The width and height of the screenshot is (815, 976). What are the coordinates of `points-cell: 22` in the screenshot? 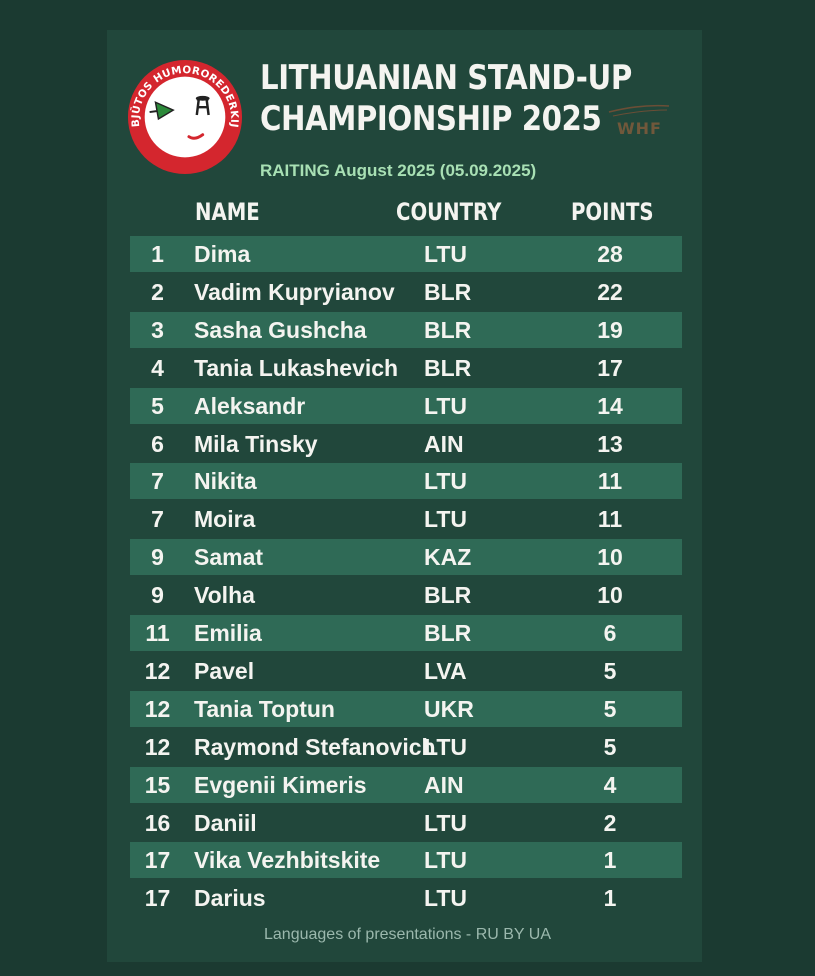 It's located at (610, 291).